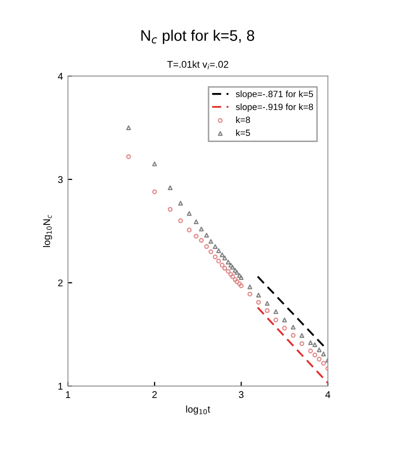 Image resolution: width=395 pixels, height=464 pixels. I want to click on y-tick-label: 4, so click(60, 76).